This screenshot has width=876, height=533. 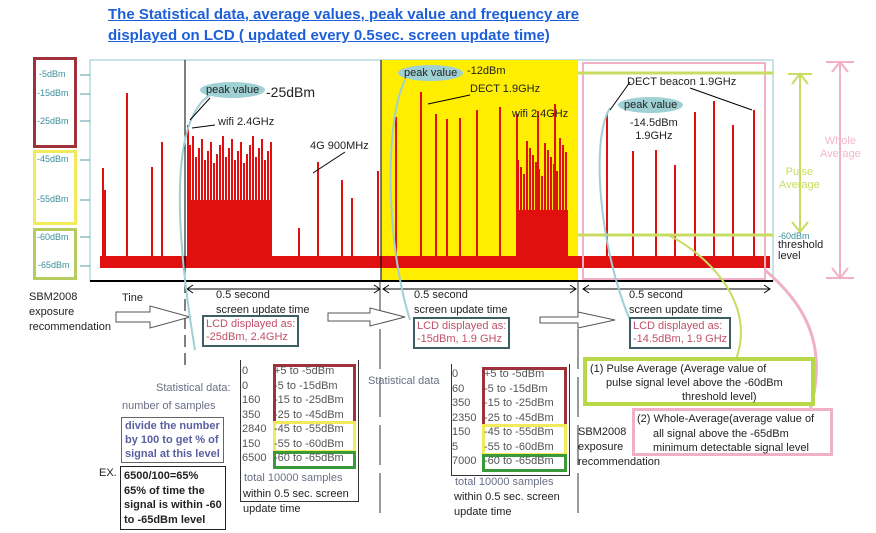 I want to click on level-label: -60dBm, so click(x=53, y=237).